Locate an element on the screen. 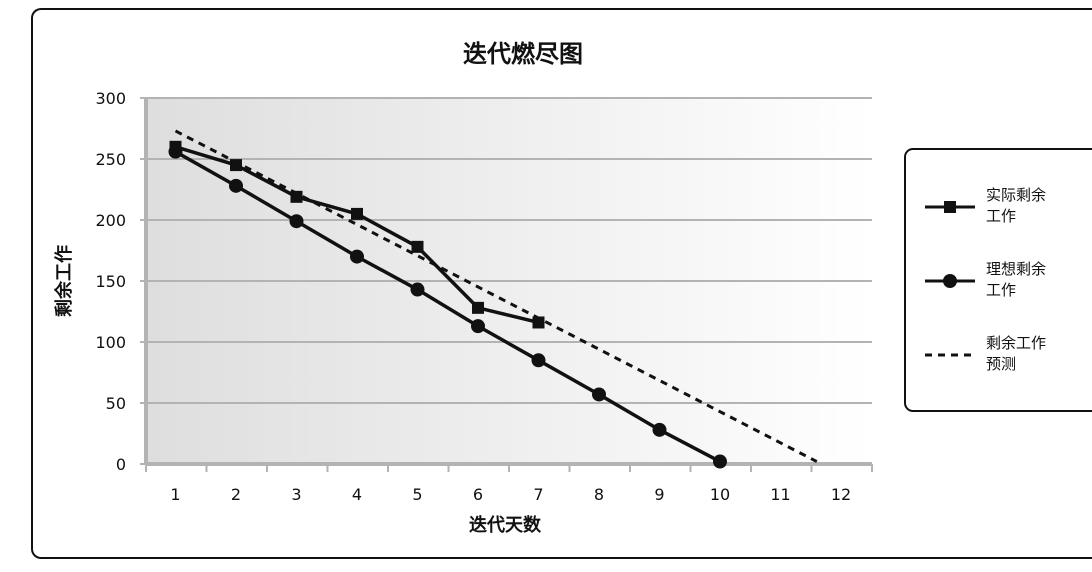  x-tick-label: 6 is located at coordinates (478, 494).